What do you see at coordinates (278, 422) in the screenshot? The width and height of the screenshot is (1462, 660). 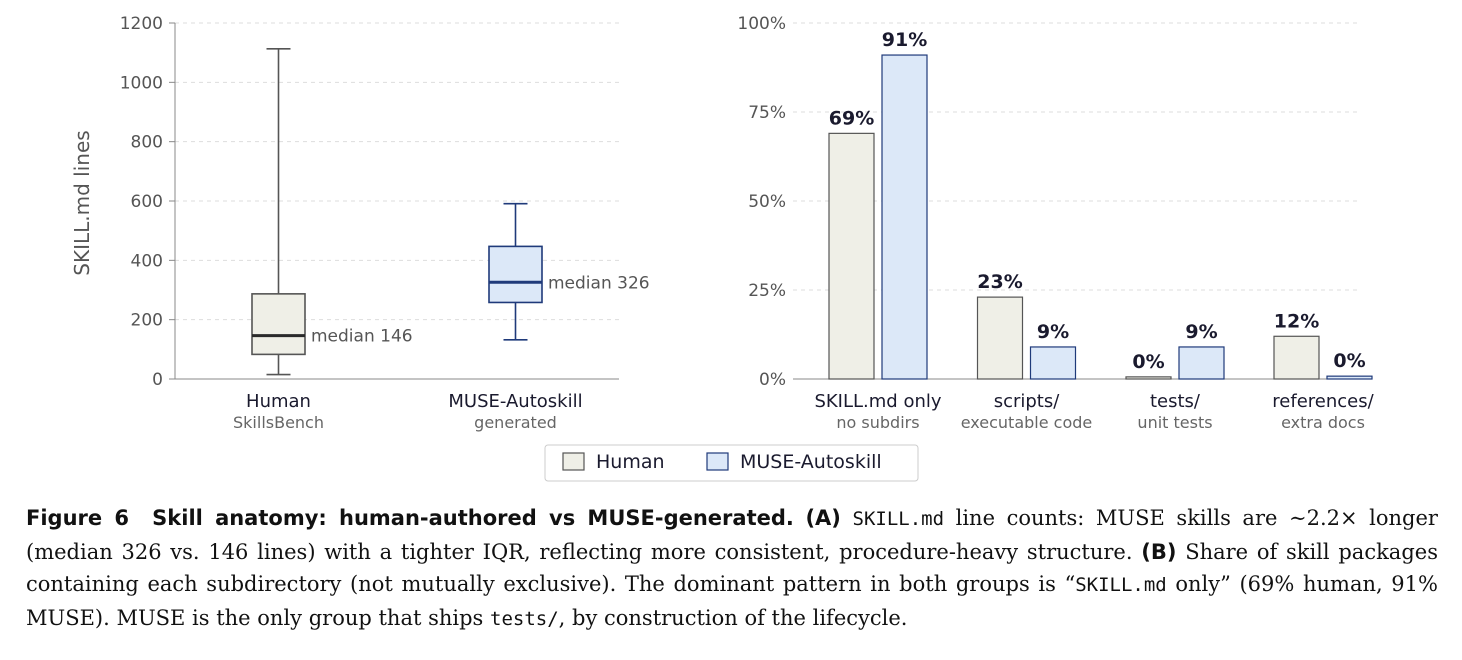 I see `panel-a-category-sublabel: SkillsBench` at bounding box center [278, 422].